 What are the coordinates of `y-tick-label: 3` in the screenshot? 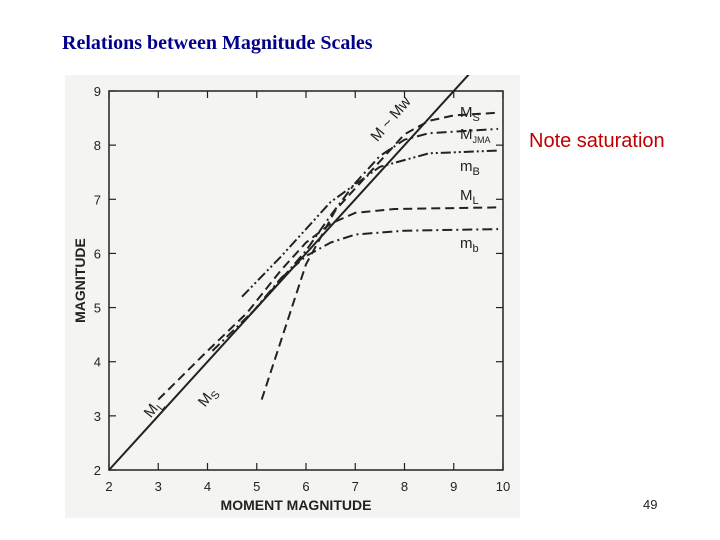 It's located at (97, 416).